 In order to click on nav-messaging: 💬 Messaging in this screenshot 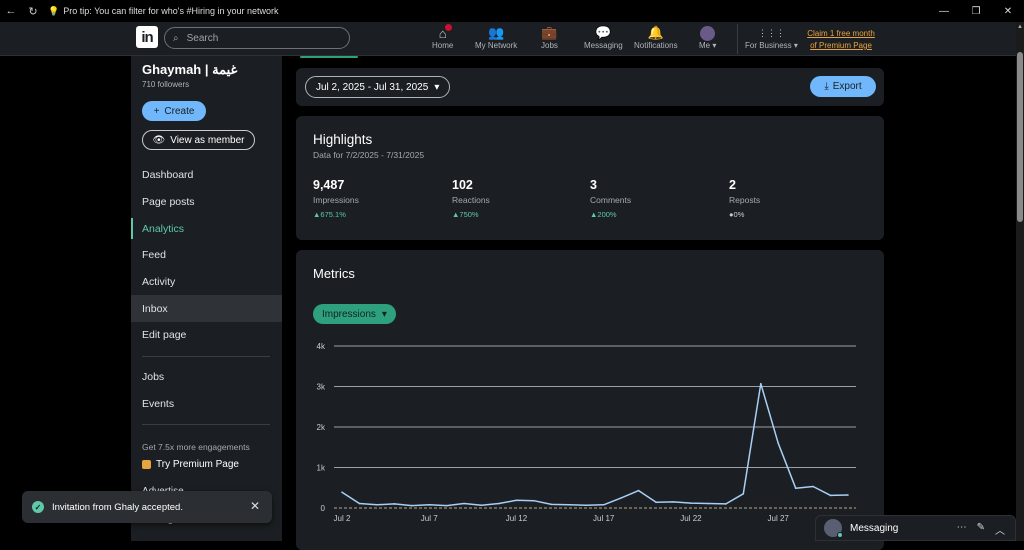, I will do `click(603, 37)`.